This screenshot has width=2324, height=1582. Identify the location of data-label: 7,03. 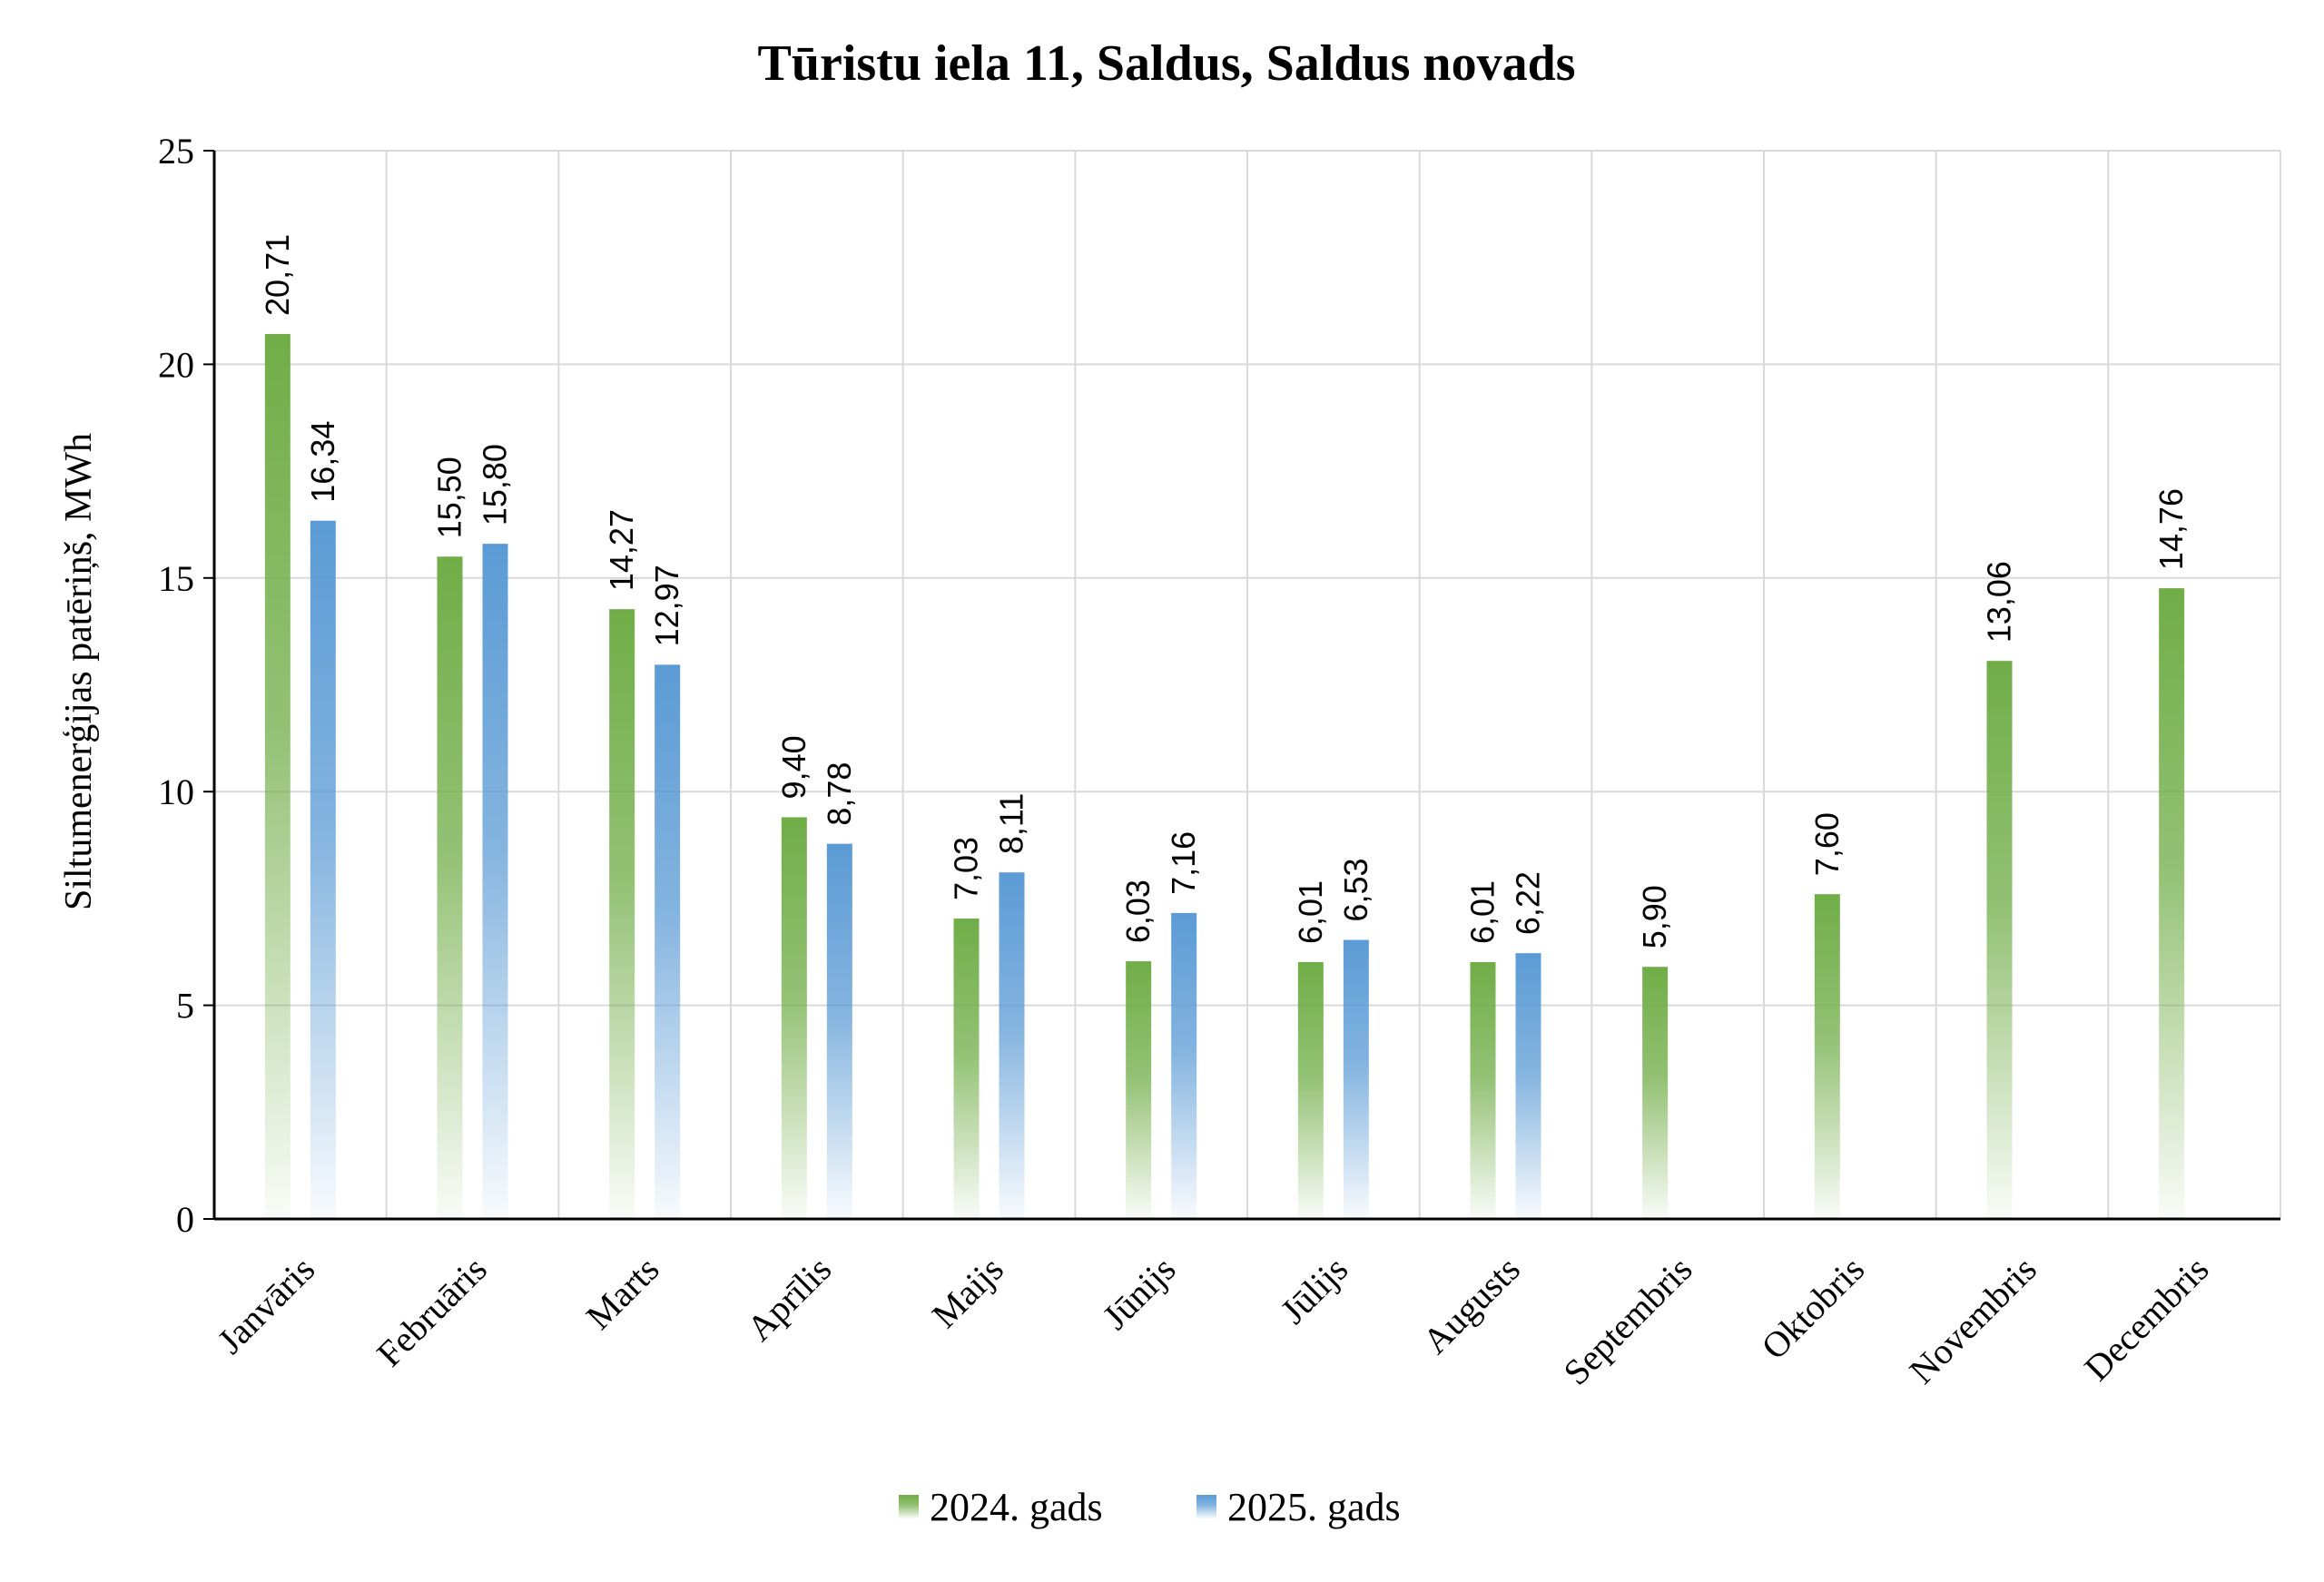
(966, 868).